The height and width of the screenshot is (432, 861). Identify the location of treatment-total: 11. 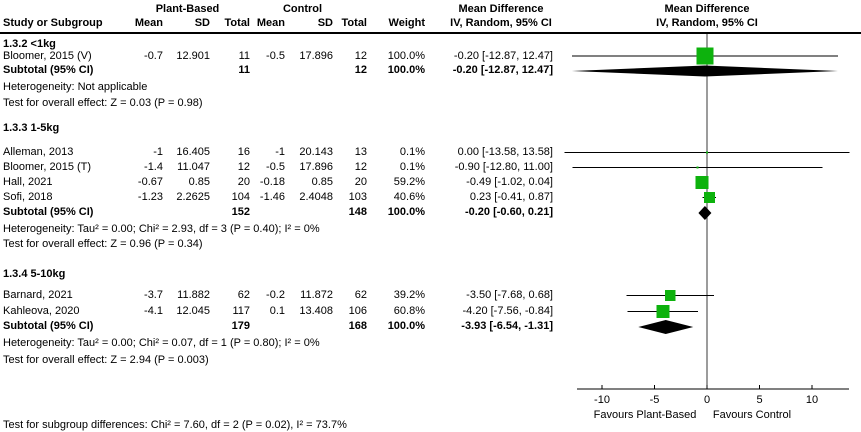
(244, 56).